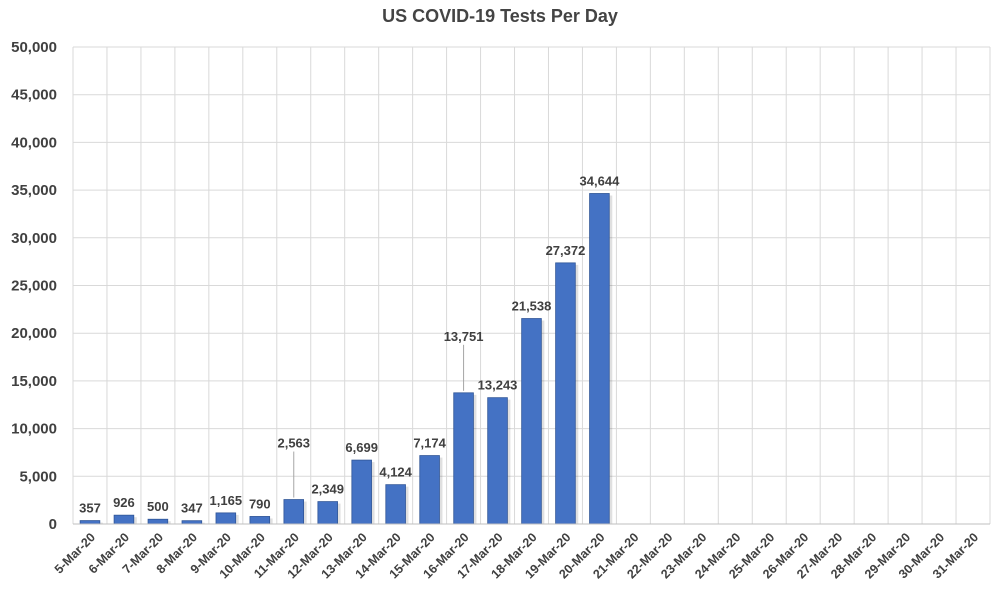  Describe the element at coordinates (379, 421) in the screenshot. I see `leader-lines` at that location.